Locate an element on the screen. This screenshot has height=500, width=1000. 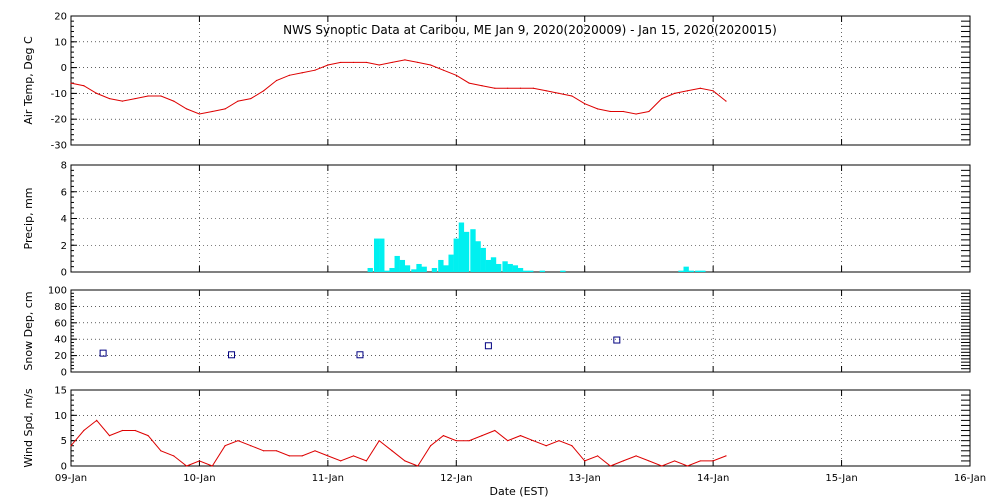
plot-frame is located at coordinates (520, 428).